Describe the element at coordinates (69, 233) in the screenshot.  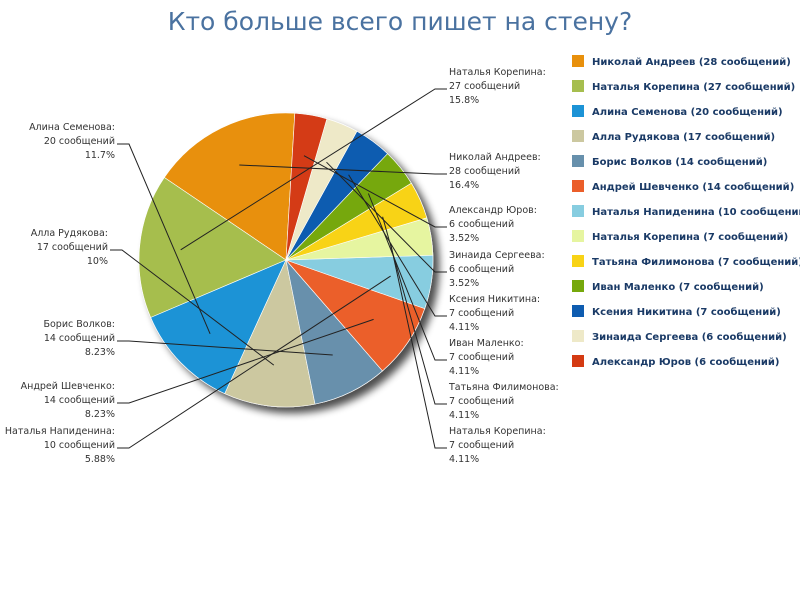
I see `slice-label-name: Алла Рудякова:` at that location.